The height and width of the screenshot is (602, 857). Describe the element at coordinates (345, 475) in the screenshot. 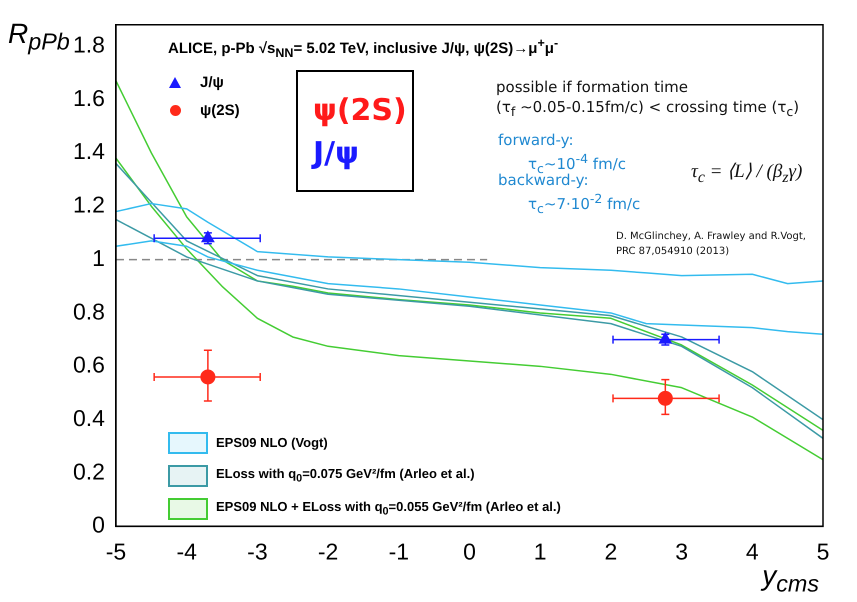

I see `legend-label: ELoss with q$_{0}$=0.075 GeV²/fm (Arleo et al.)` at that location.